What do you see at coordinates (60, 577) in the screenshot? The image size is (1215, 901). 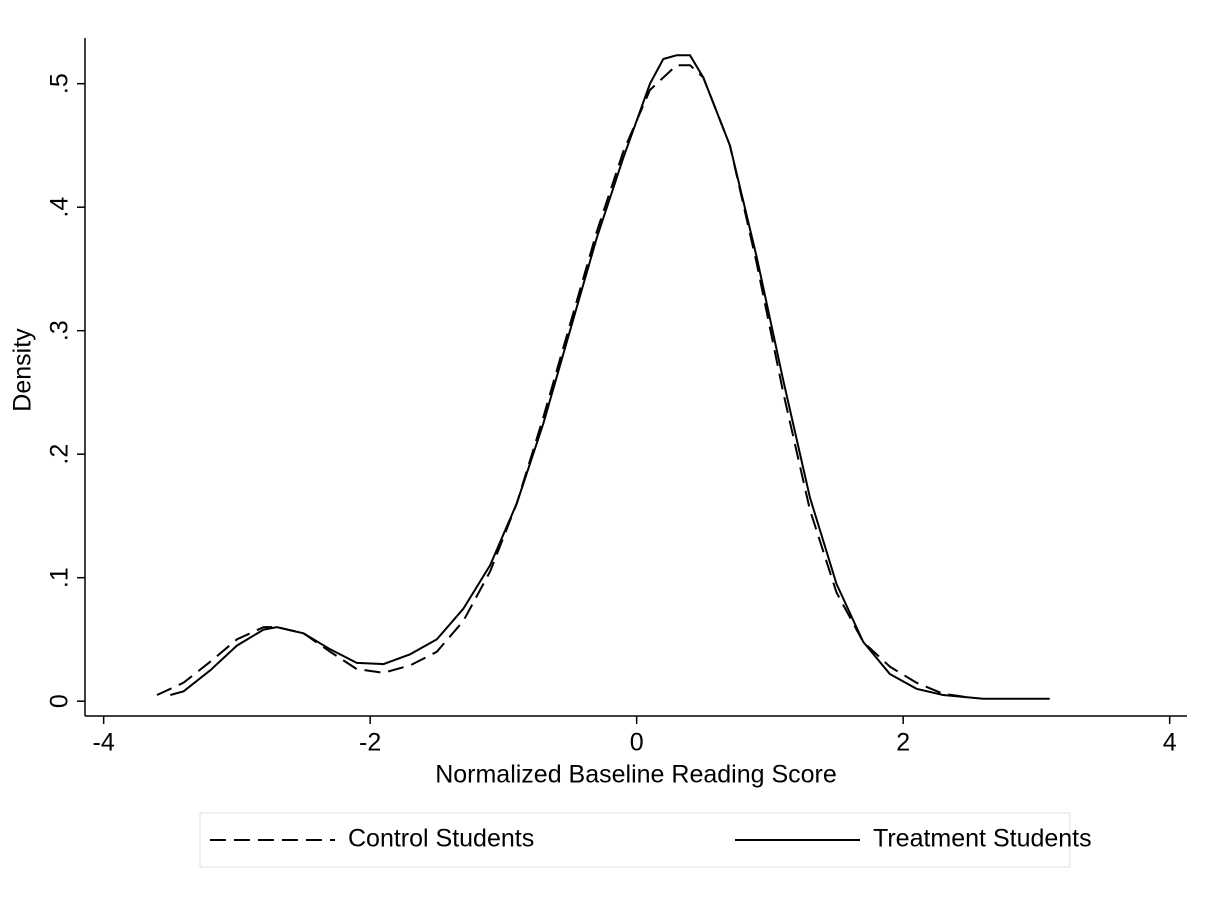 I see `y-tick-label: .1` at bounding box center [60, 577].